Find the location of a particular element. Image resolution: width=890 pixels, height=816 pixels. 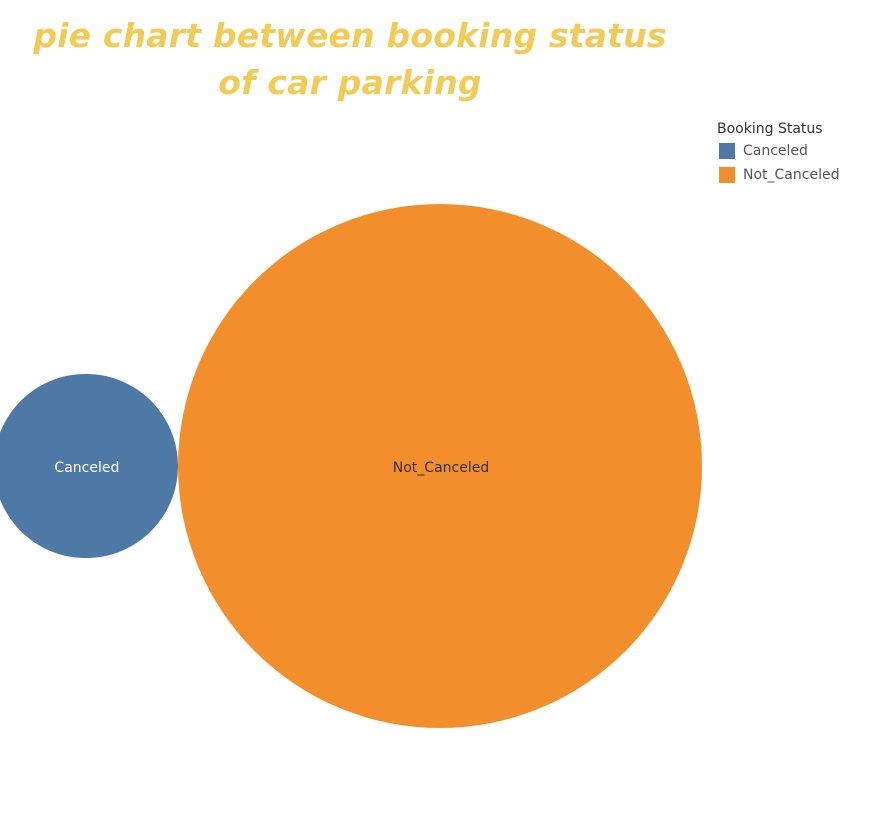

legend-label-canceled: Canceled is located at coordinates (775, 151).